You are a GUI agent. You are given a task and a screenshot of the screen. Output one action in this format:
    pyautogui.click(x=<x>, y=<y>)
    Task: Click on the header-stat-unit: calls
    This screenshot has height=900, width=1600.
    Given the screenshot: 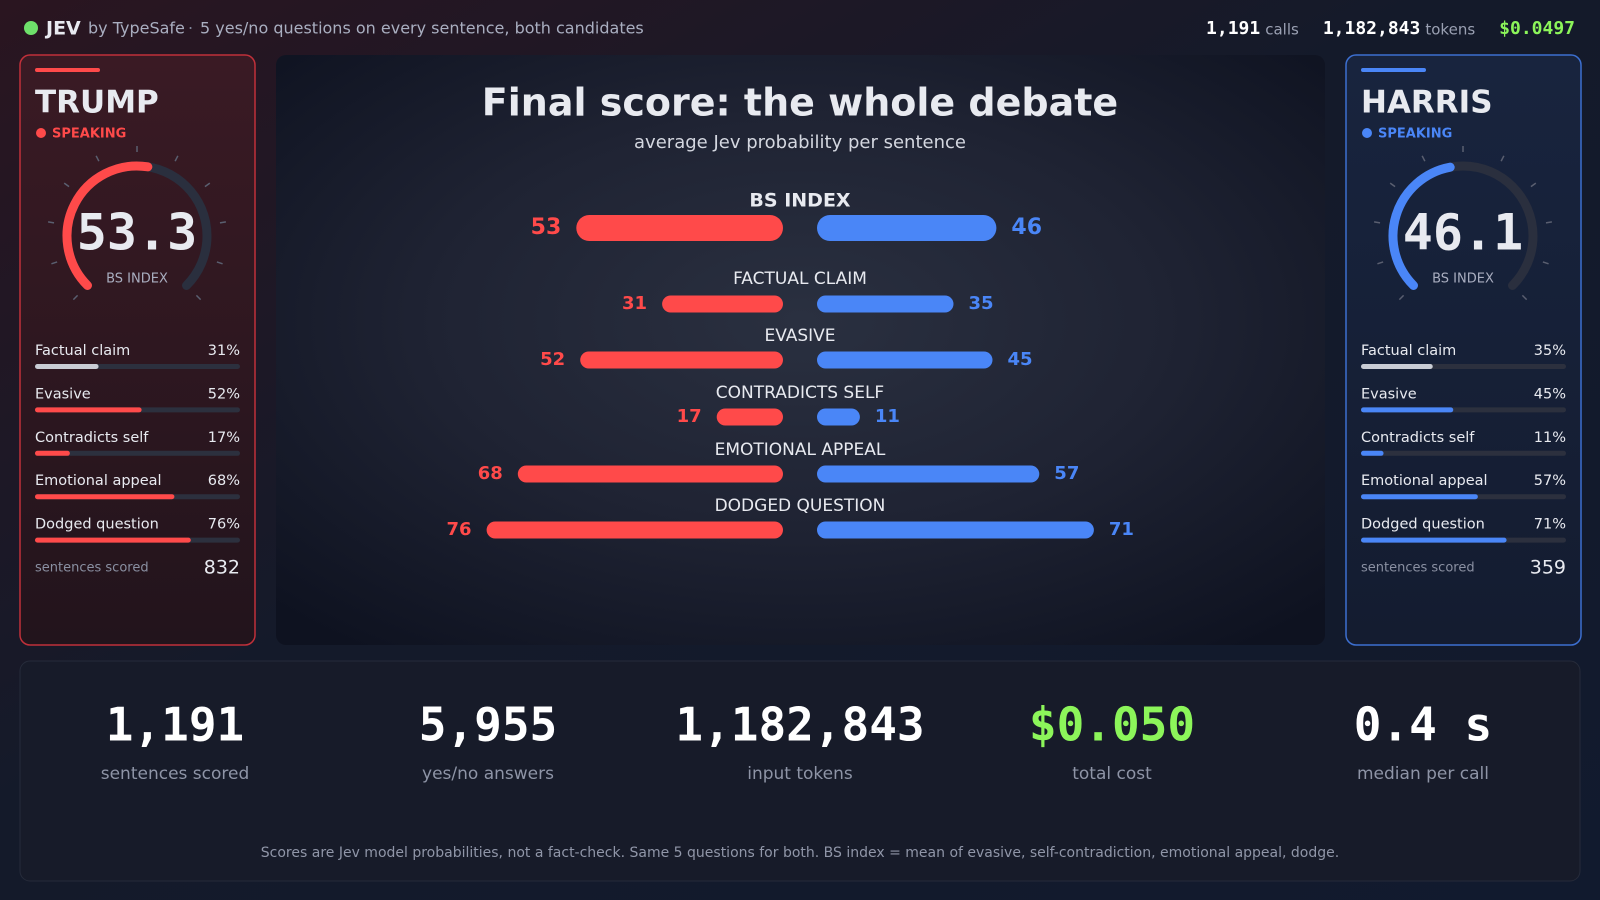 What is the action you would take?
    pyautogui.click(x=1282, y=30)
    